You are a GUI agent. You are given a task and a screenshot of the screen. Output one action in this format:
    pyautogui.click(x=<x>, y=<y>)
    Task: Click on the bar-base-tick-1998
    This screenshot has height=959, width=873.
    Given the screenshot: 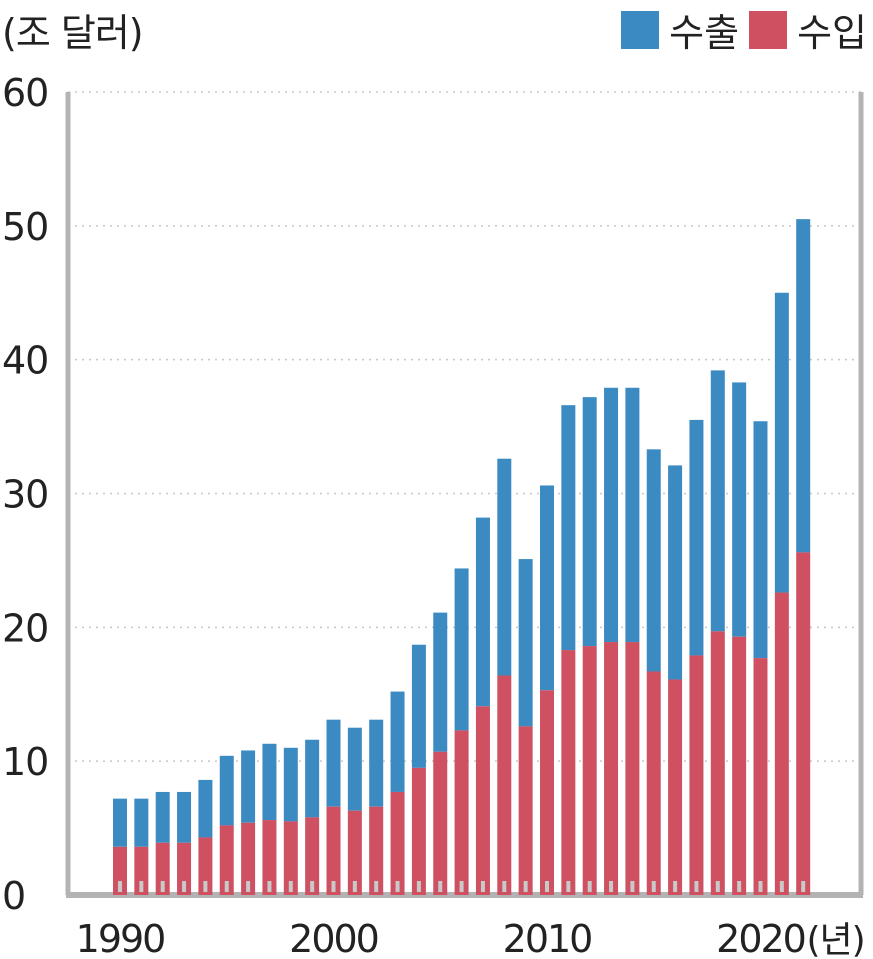 What is the action you would take?
    pyautogui.click(x=290, y=886)
    